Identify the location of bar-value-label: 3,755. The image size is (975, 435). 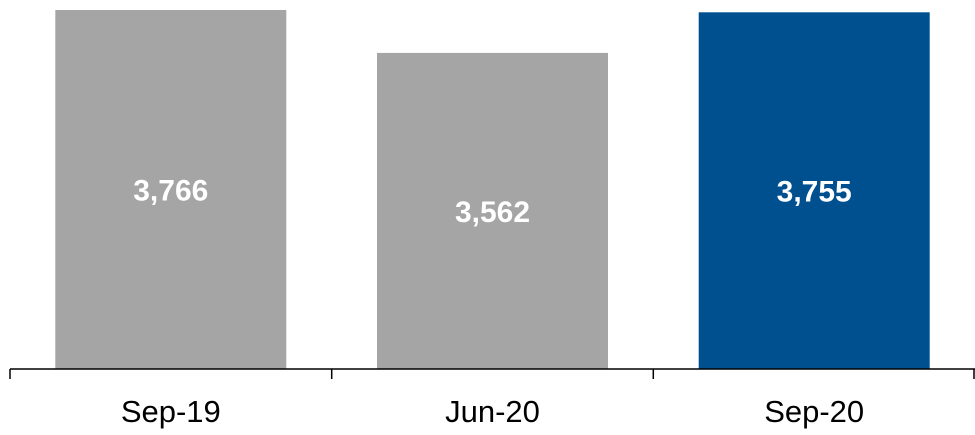
(814, 192).